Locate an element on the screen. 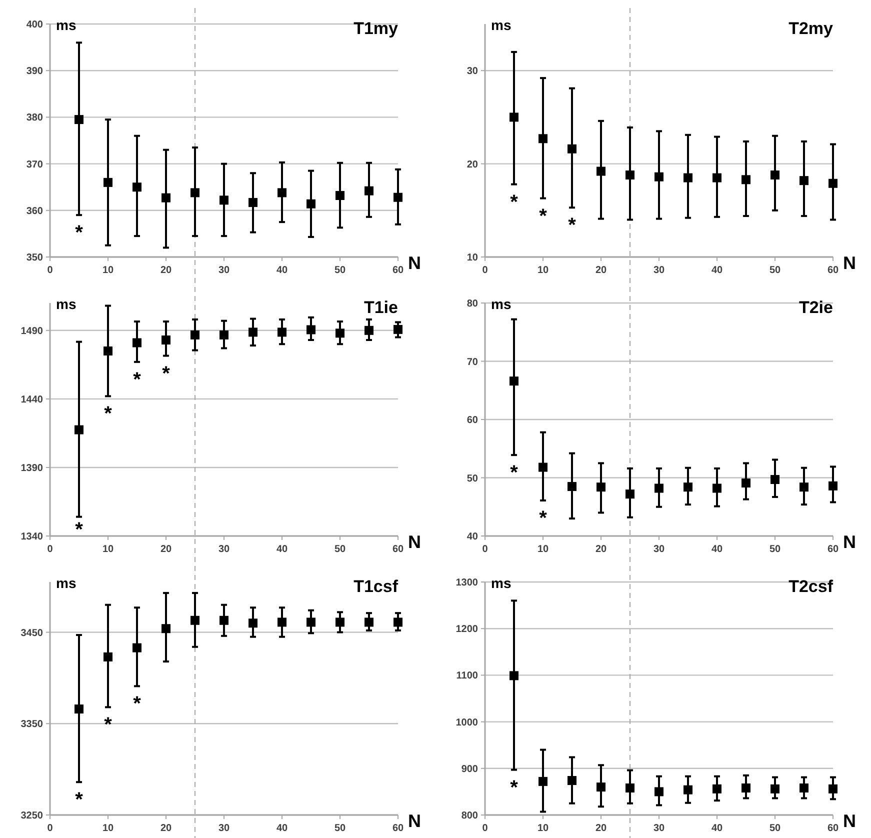  y-tick-label: 1490 is located at coordinates (32, 331).